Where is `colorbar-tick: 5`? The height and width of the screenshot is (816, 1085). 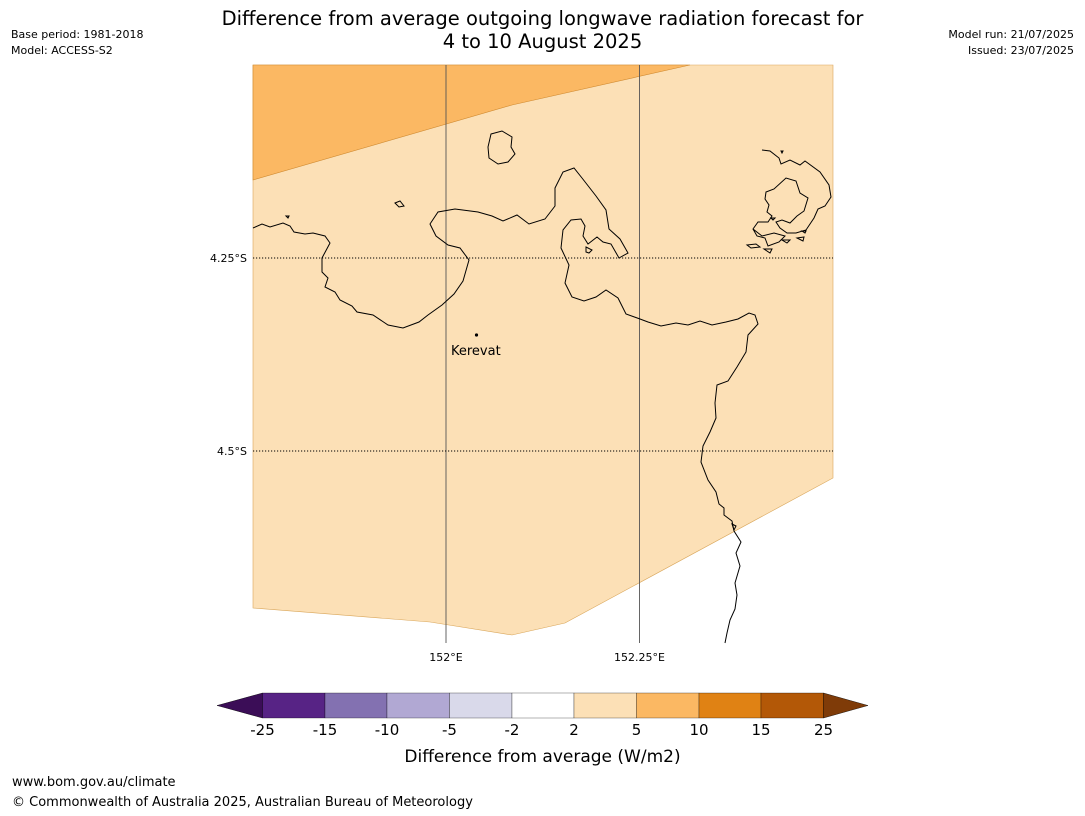 colorbar-tick: 5 is located at coordinates (637, 730).